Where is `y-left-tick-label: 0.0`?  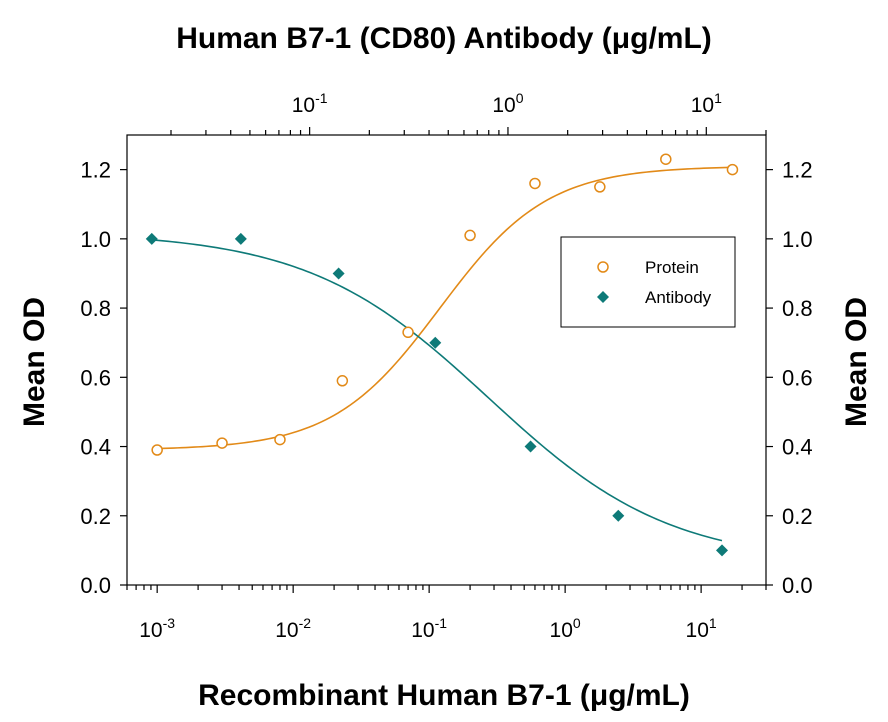 y-left-tick-label: 0.0 is located at coordinates (95, 585).